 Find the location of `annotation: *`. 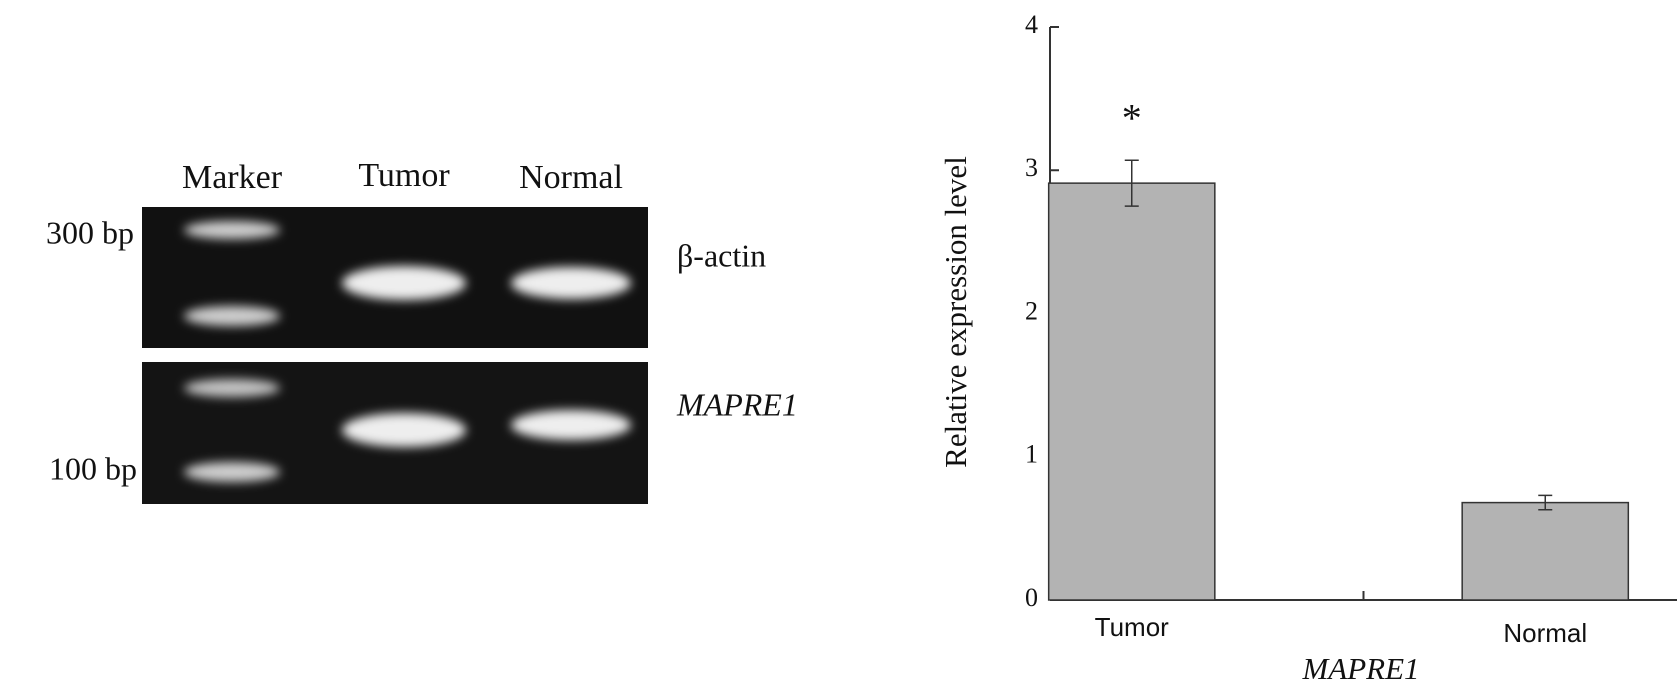

annotation: * is located at coordinates (1132, 117).